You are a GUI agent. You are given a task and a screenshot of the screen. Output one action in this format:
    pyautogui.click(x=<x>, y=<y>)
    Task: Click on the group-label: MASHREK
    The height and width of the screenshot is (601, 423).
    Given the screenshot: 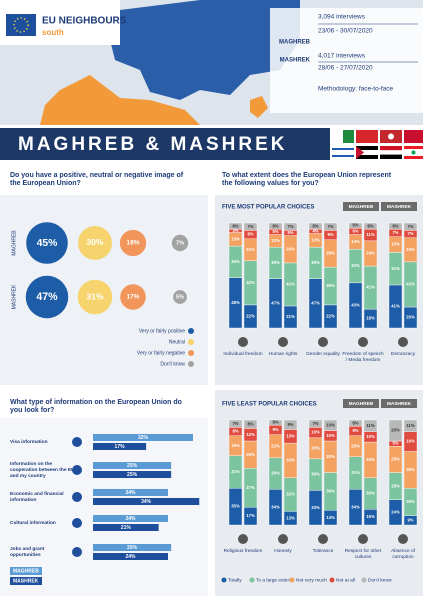 What is the action you would take?
    pyautogui.click(x=399, y=404)
    